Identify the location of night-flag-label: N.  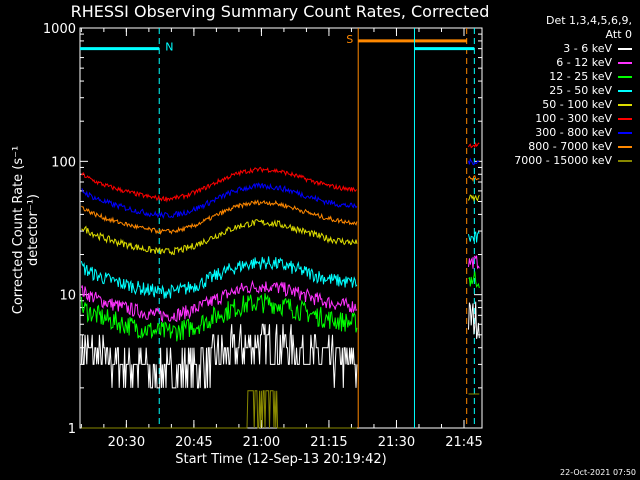
(169, 47).